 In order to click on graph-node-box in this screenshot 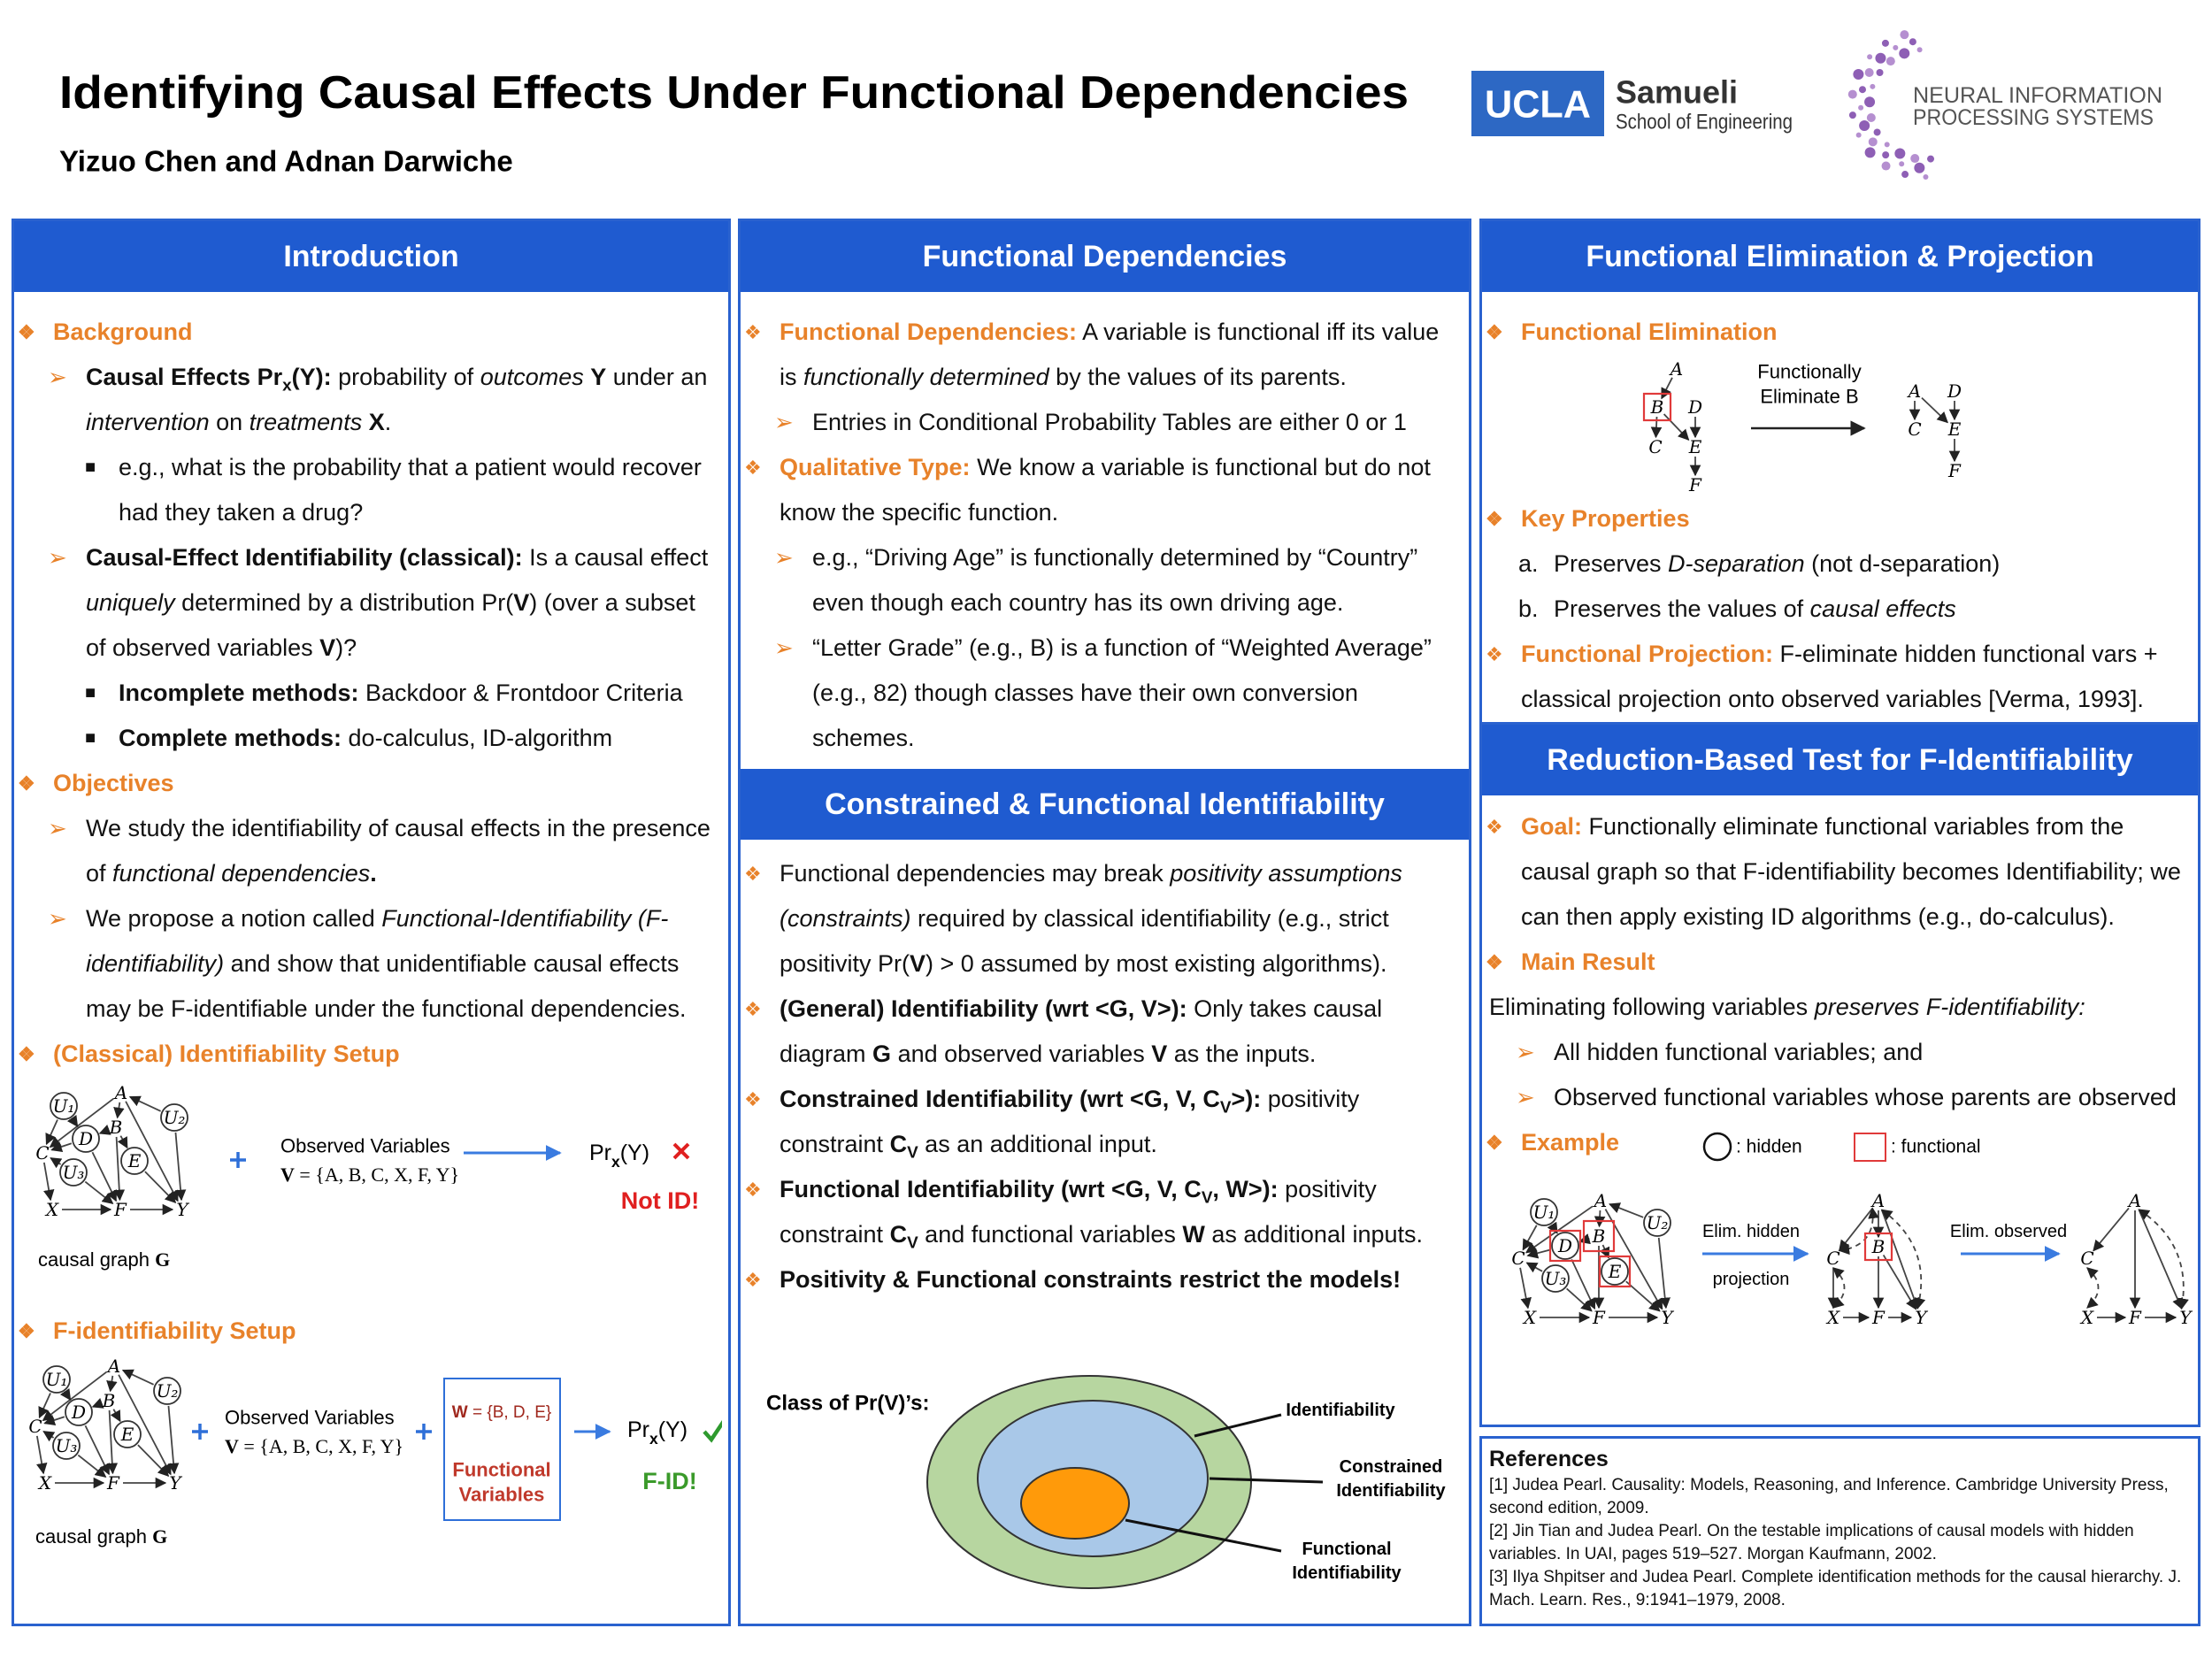, I will do `click(1657, 407)`.